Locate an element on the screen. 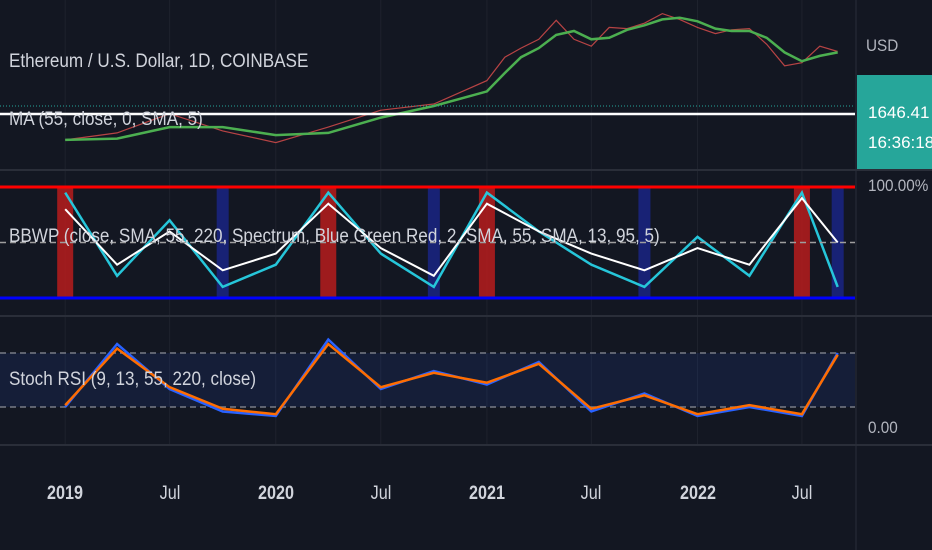 The width and height of the screenshot is (932, 550). currency-label: USD is located at coordinates (882, 45).